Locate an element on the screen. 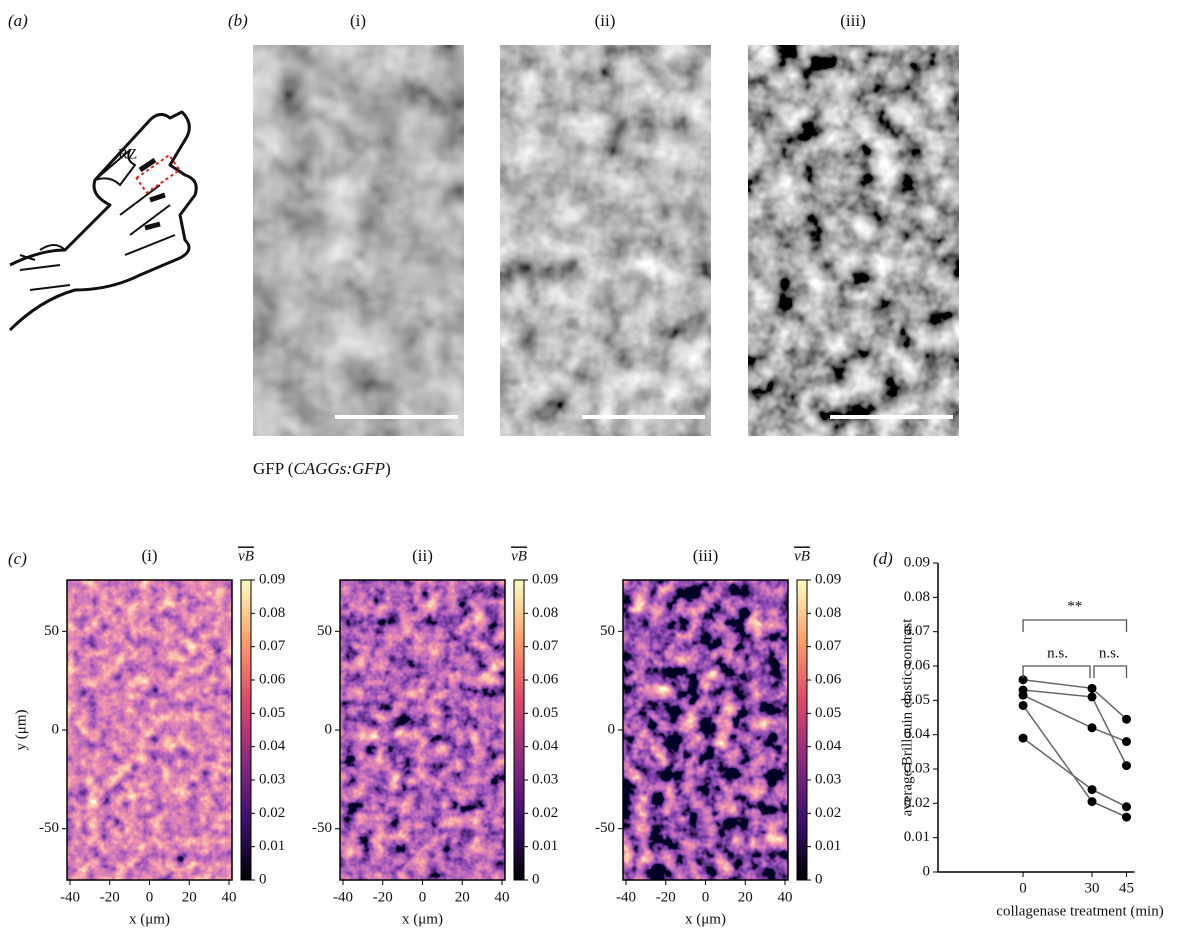 This screenshot has height=933, width=1188. annotation: ** is located at coordinates (1074, 606).